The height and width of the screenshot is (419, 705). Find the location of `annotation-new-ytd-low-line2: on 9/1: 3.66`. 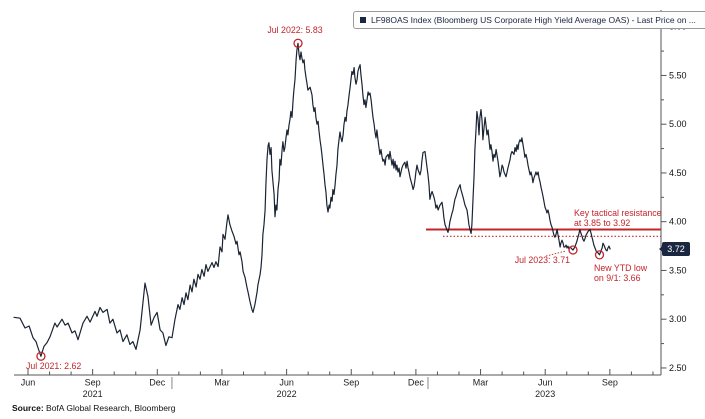

annotation-new-ytd-low-line2: on 9/1: 3.66 is located at coordinates (617, 278).